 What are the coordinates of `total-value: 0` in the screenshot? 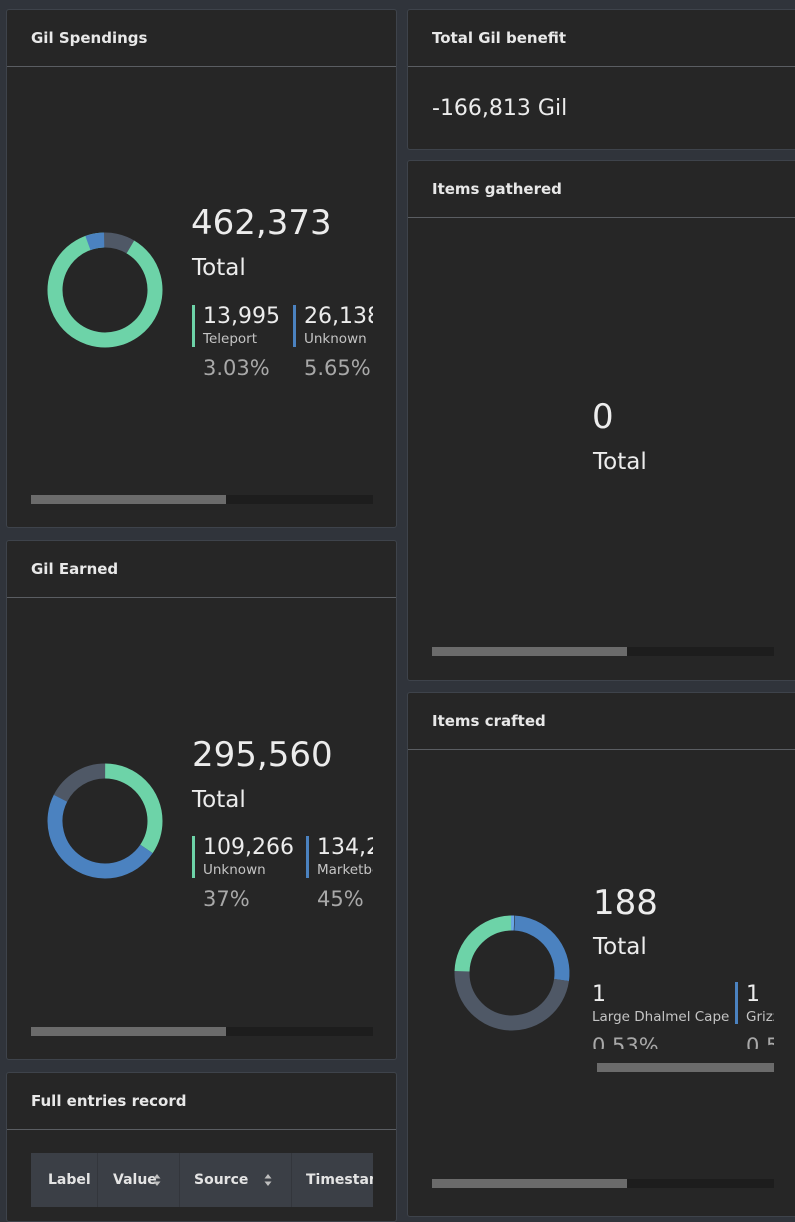 It's located at (603, 417).